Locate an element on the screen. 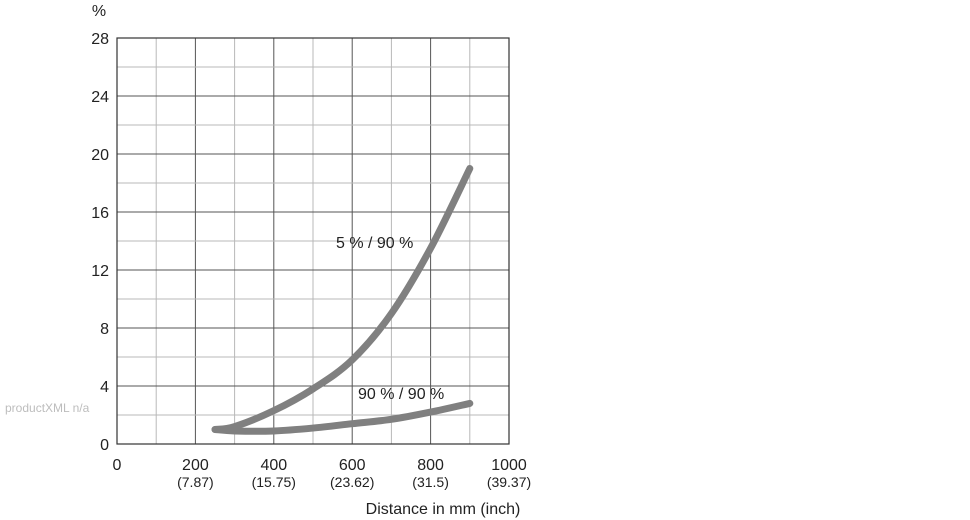  x-tick-sublabel: (7.87) is located at coordinates (195, 482).